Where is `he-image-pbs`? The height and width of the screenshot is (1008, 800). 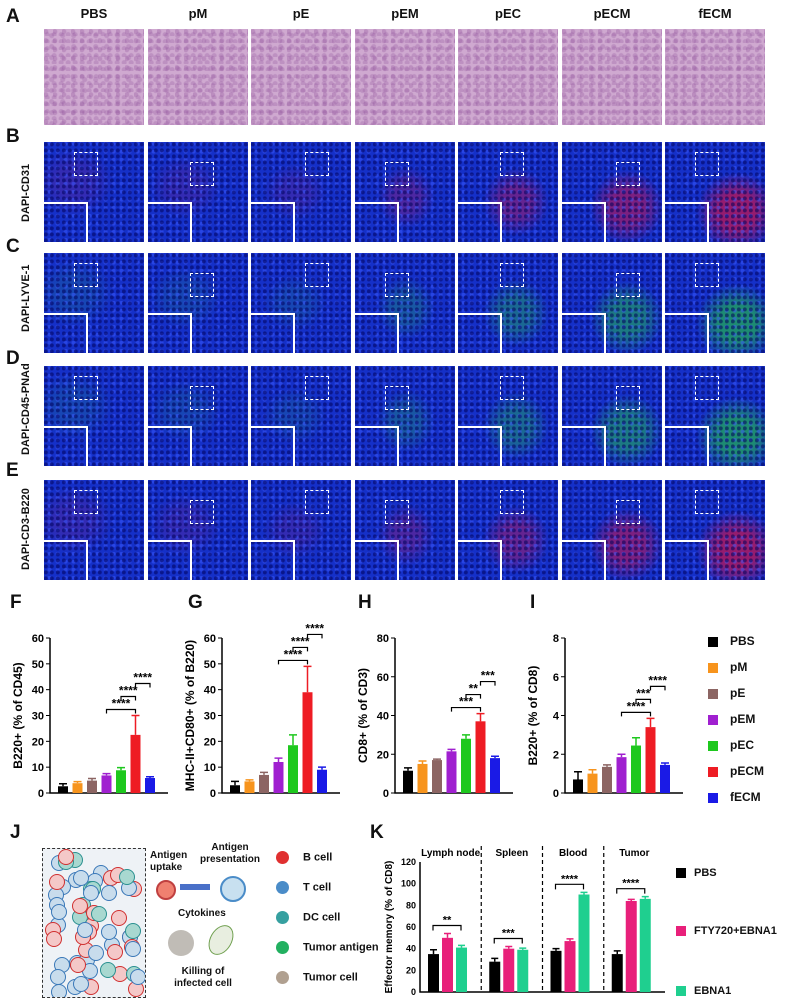 he-image-pbs is located at coordinates (94, 77).